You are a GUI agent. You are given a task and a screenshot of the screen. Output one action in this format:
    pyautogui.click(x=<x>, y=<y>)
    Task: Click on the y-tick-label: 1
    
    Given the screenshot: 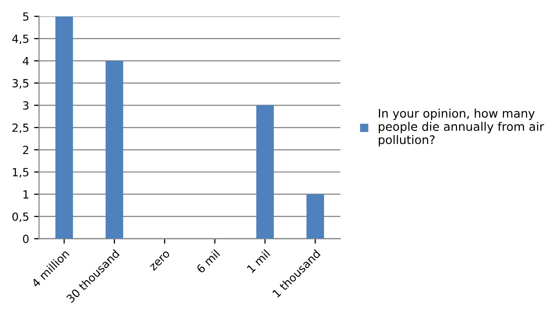 What is the action you would take?
    pyautogui.click(x=25, y=194)
    